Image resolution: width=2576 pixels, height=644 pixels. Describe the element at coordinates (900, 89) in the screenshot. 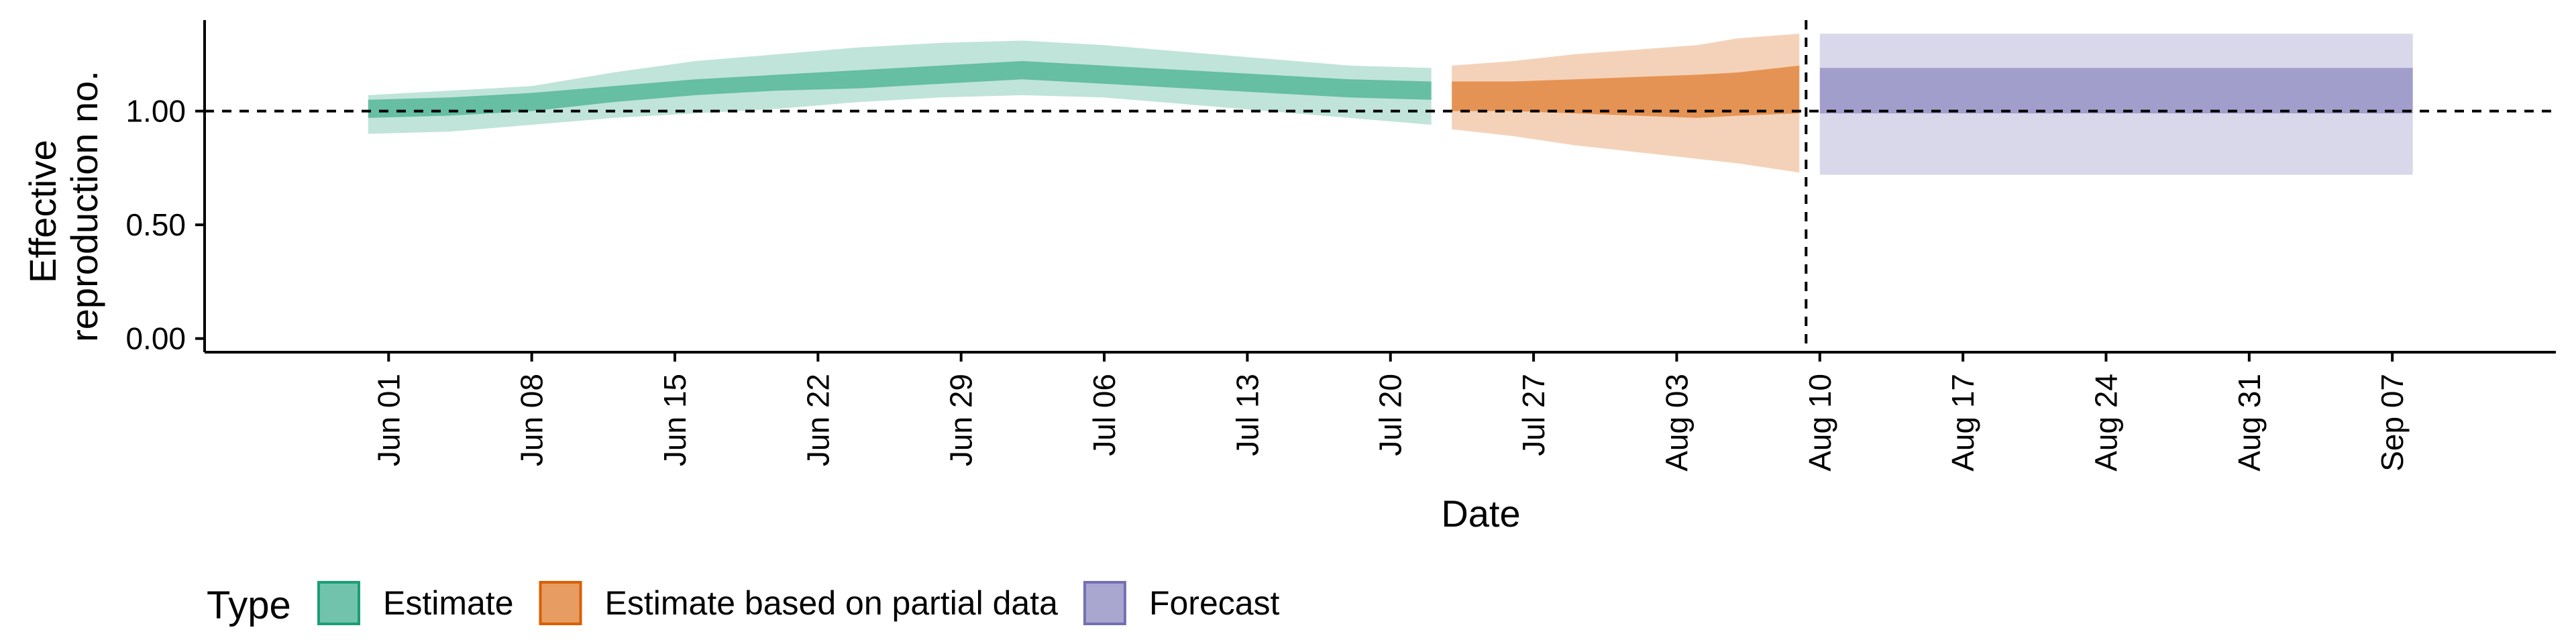

I see `estimate-inner-band` at that location.